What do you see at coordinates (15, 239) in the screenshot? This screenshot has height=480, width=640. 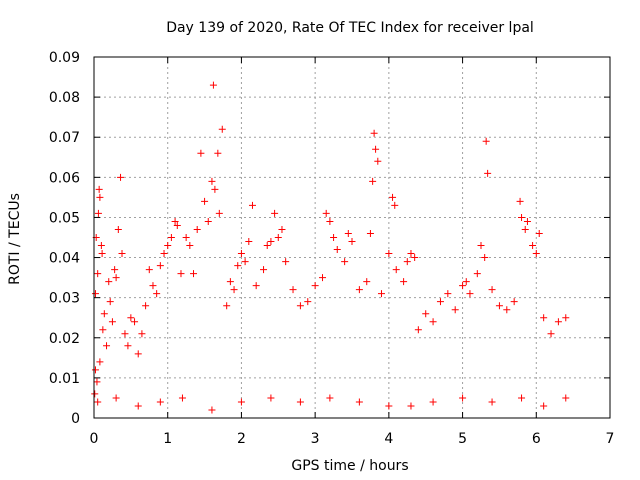 I see `y-axis-label: ROTI / TECUs` at bounding box center [15, 239].